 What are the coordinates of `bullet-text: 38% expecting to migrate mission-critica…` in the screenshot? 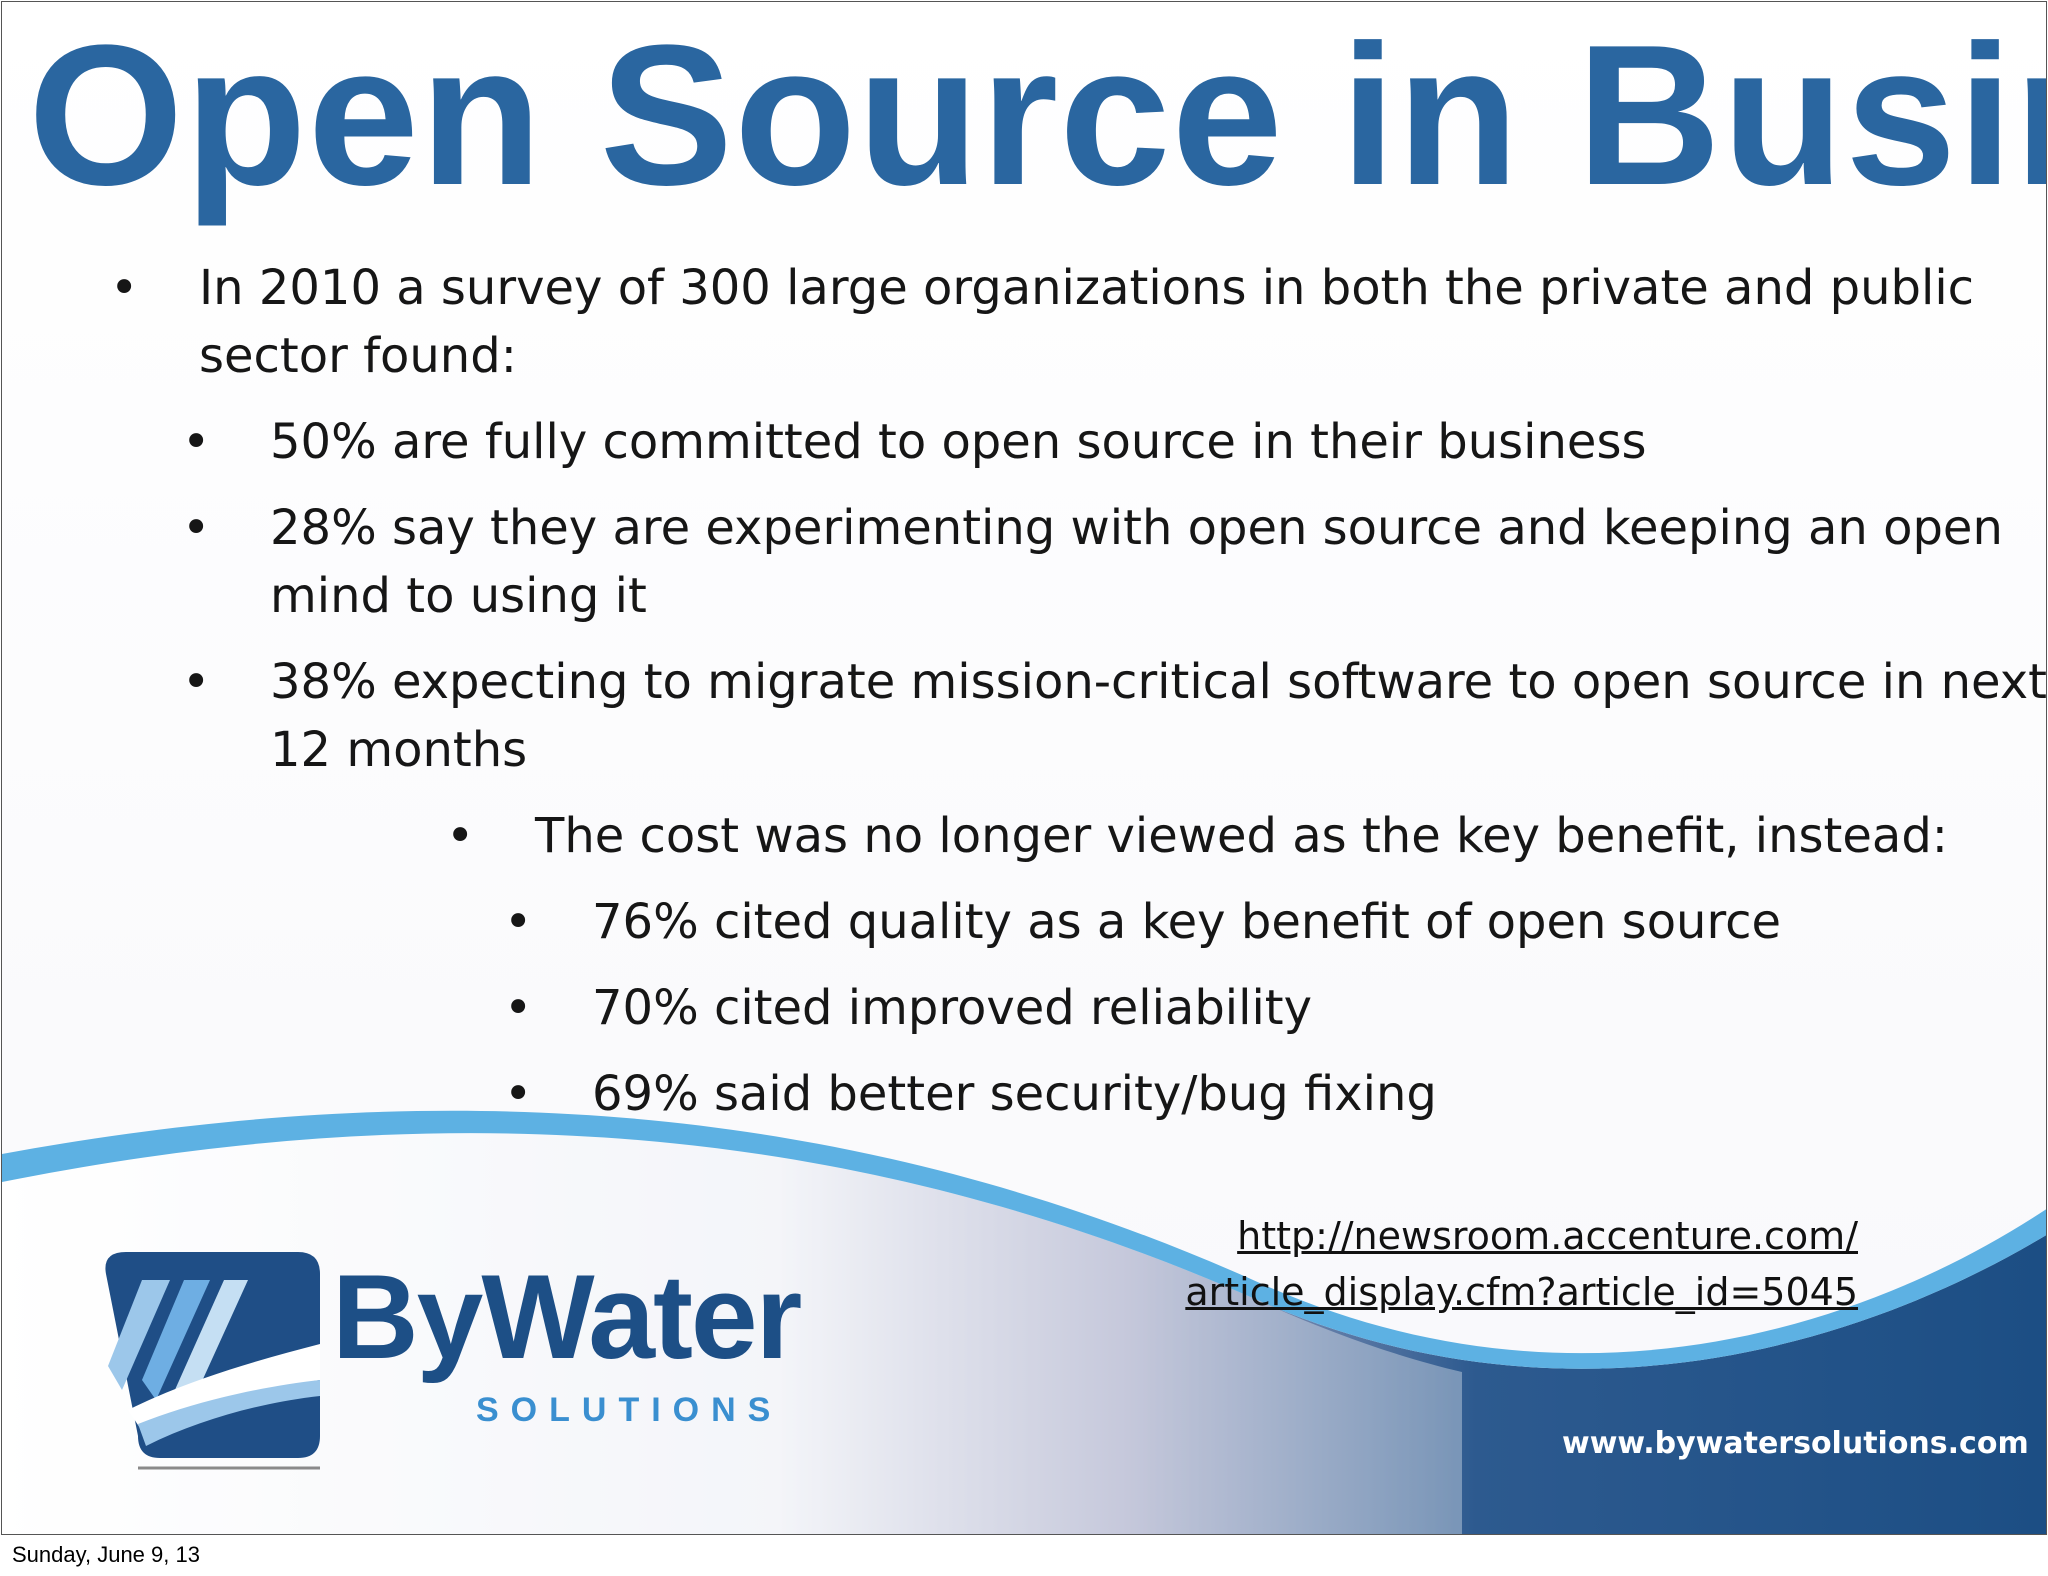 It's located at (1158, 682).